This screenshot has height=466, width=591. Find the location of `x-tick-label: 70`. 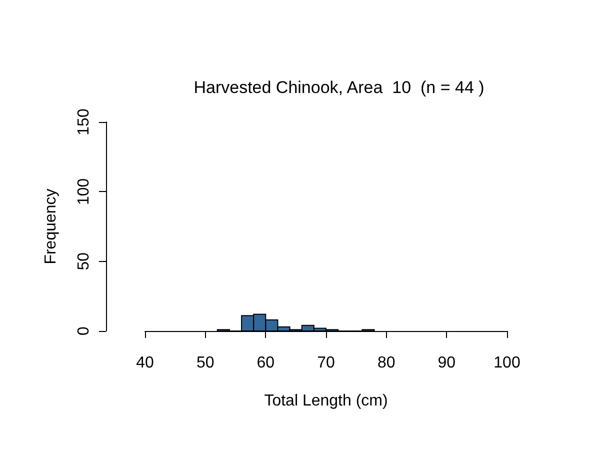

x-tick-label: 70 is located at coordinates (326, 363).